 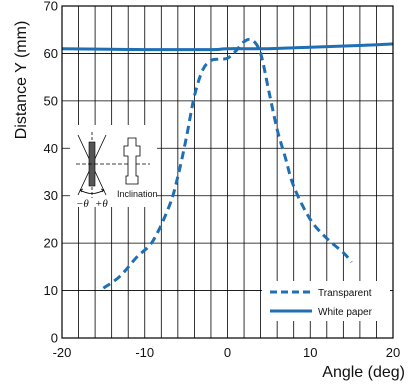 I want to click on y-tick-label: 20, so click(x=51, y=243).